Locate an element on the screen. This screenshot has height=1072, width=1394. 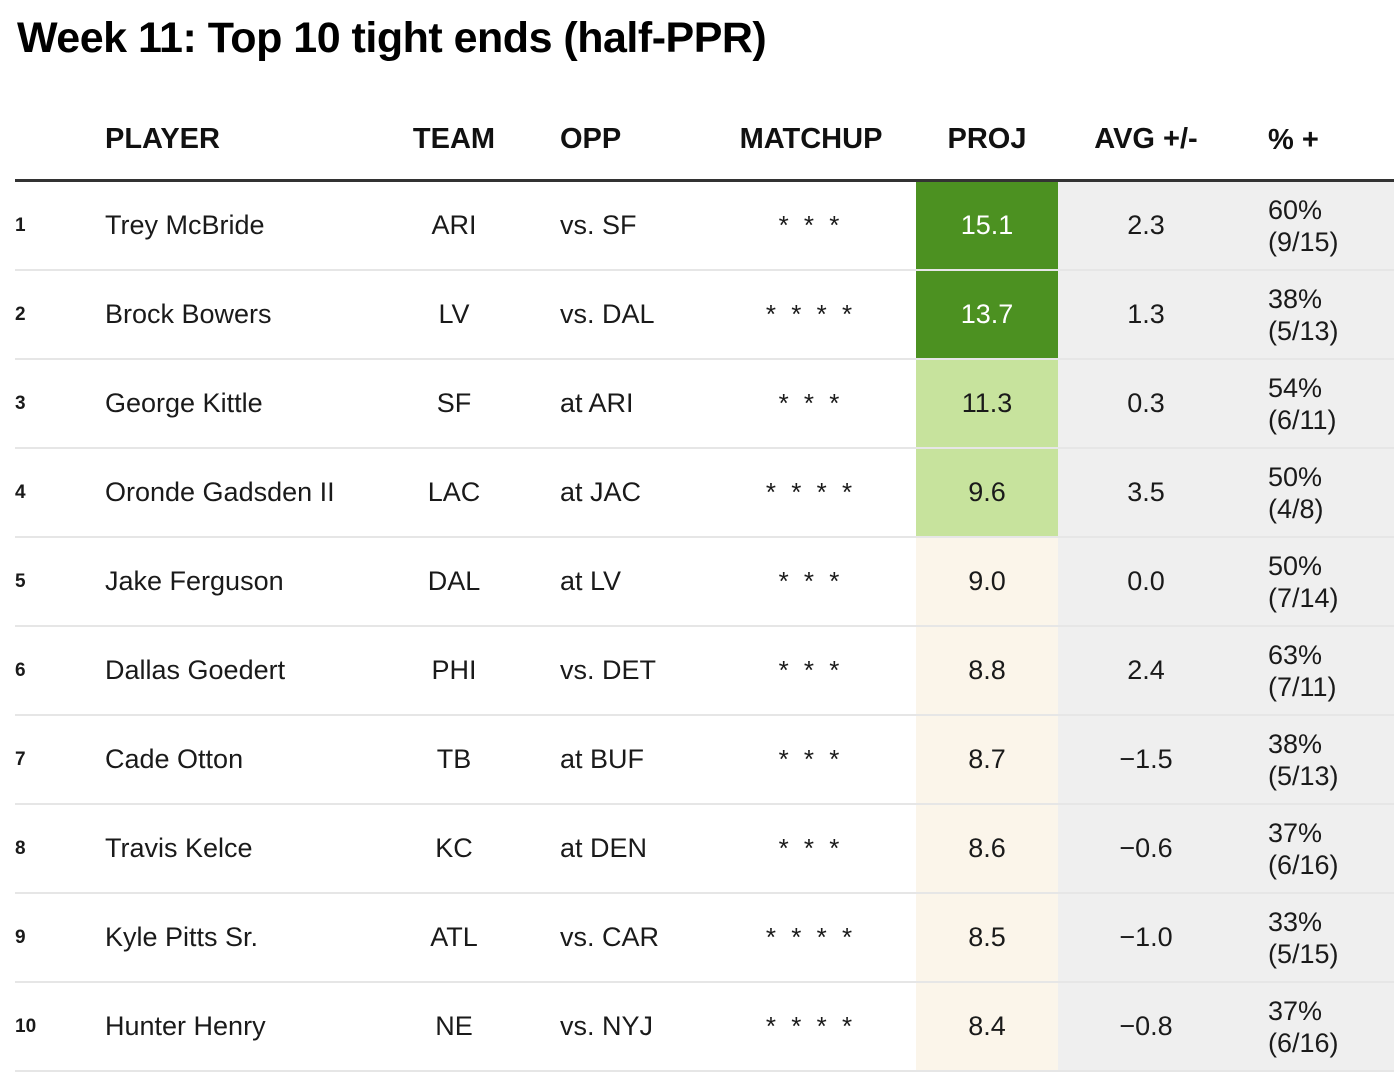
page-title: Week 11: Top 10 tight ends (half-PPR) is located at coordinates (392, 38).